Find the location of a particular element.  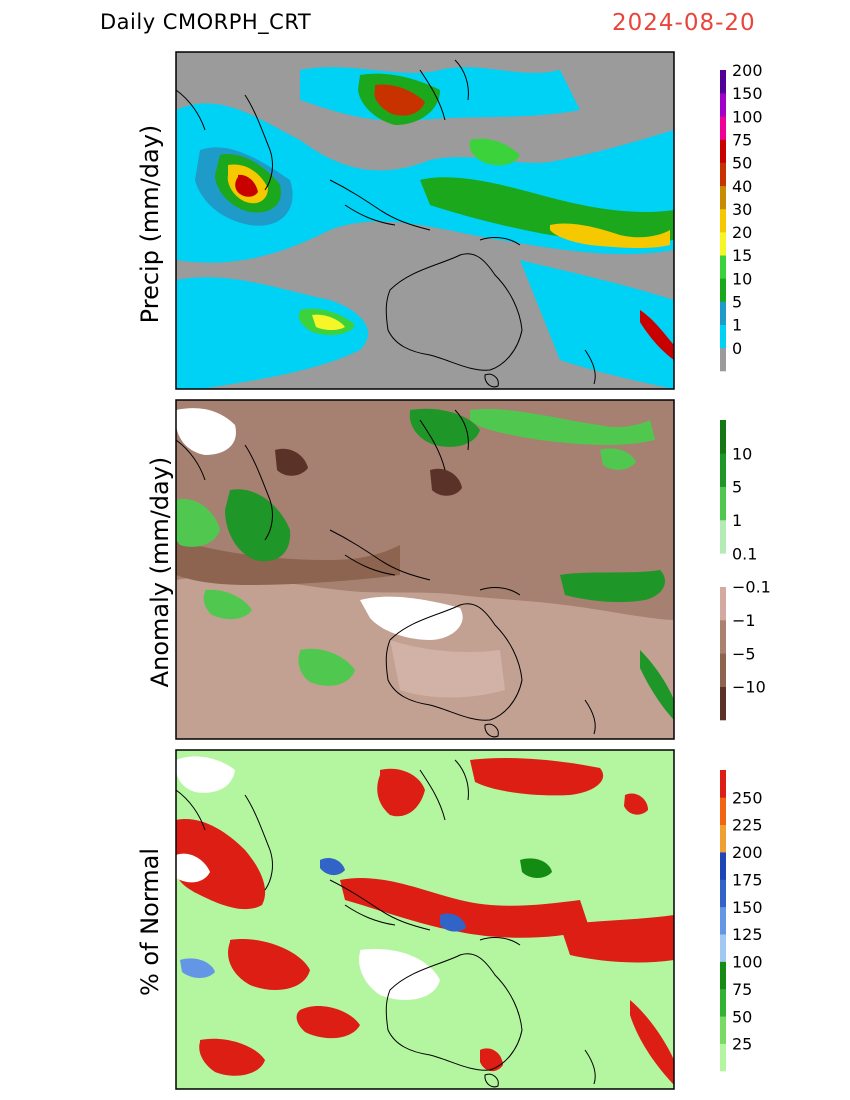

colorbar-tick-label: −0.1 is located at coordinates (751, 587).